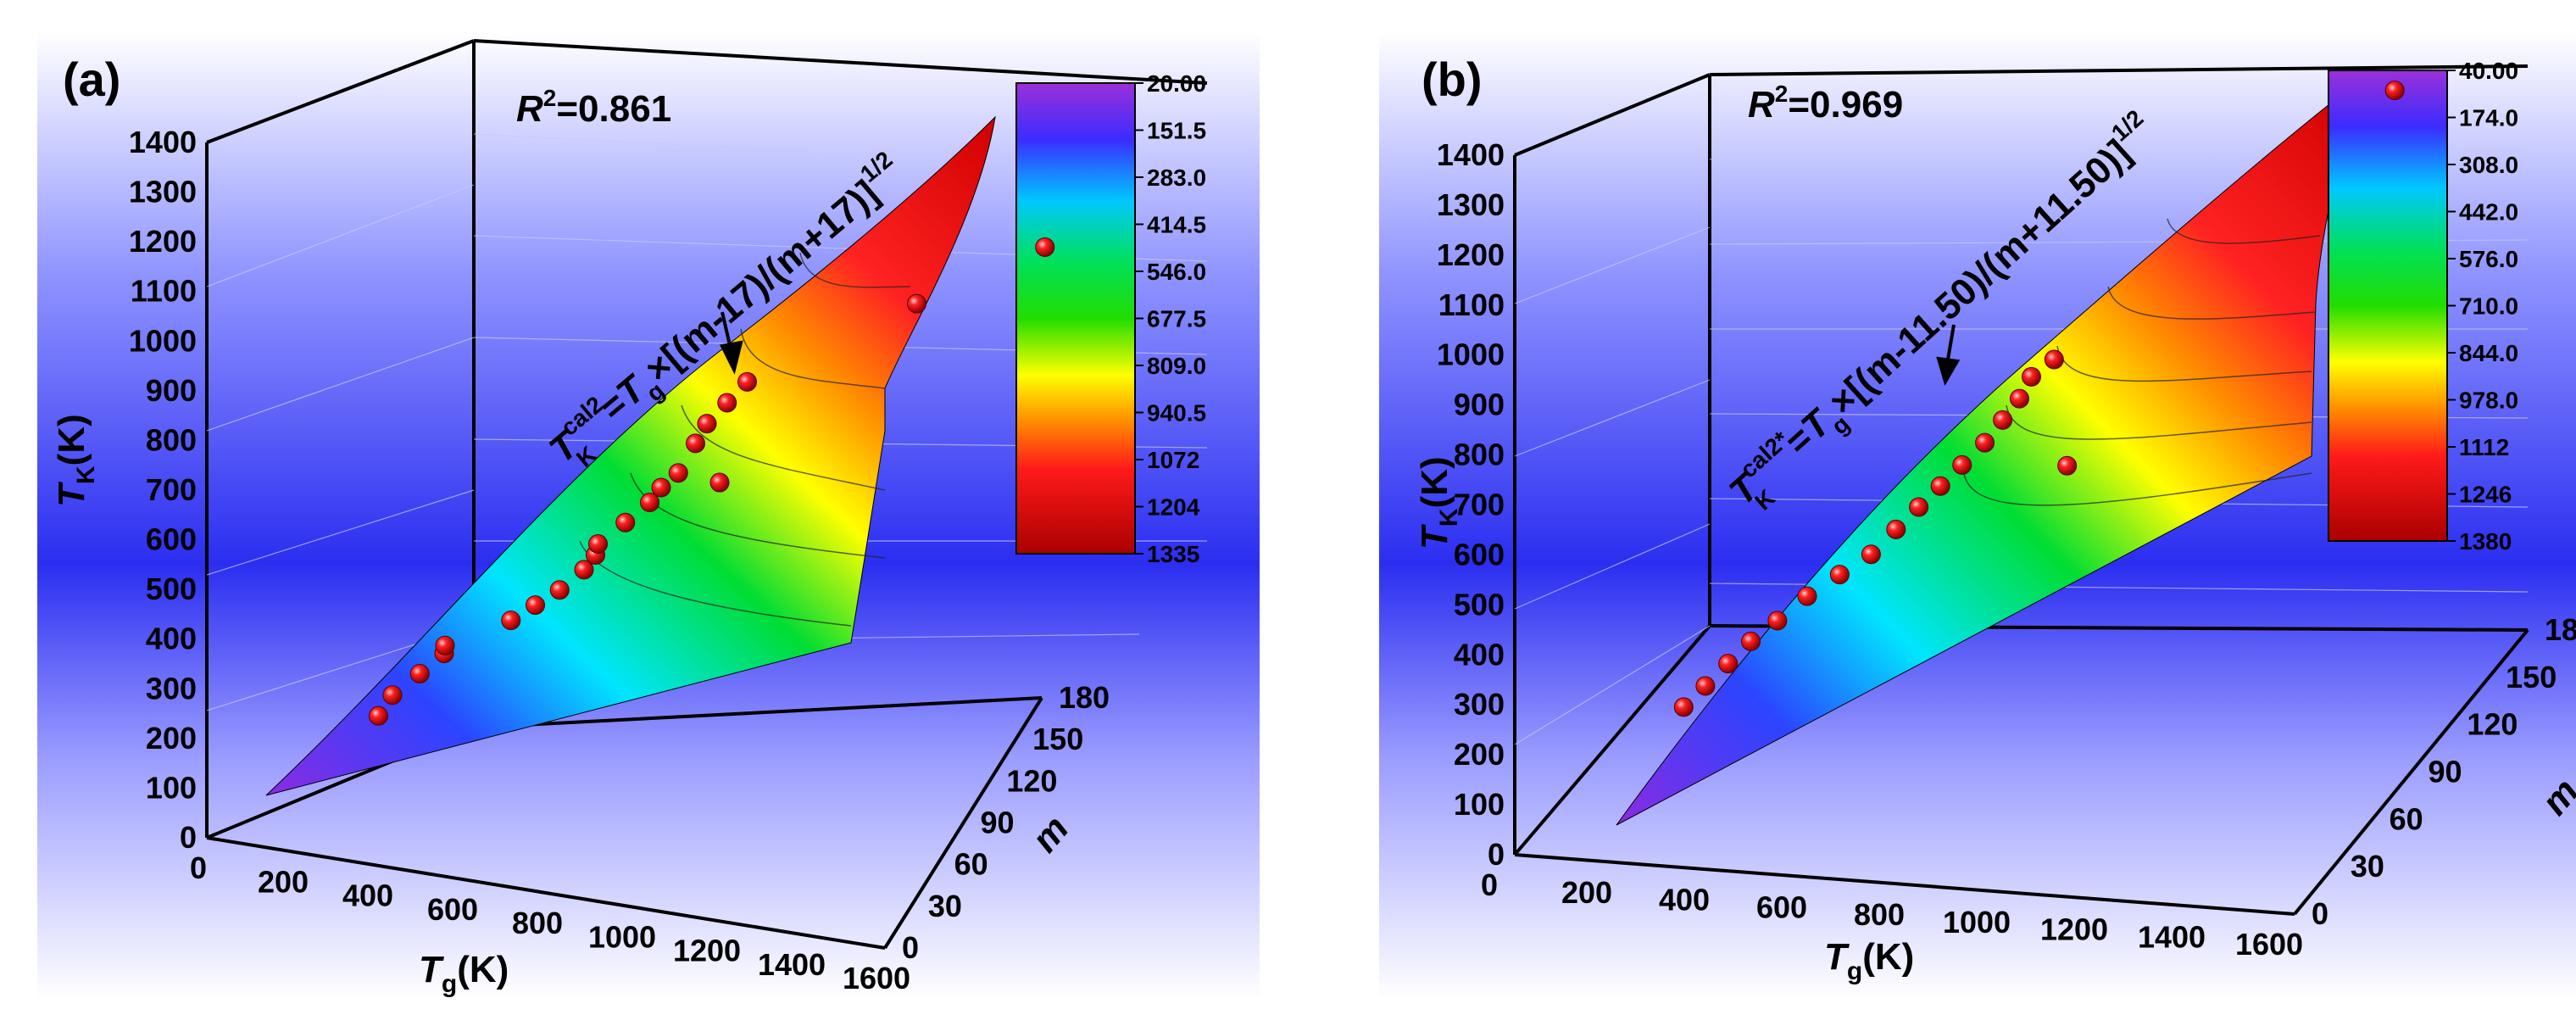 The width and height of the screenshot is (2576, 1026). Describe the element at coordinates (593, 107) in the screenshot. I see `r2-annotation: R2=0.861` at that location.